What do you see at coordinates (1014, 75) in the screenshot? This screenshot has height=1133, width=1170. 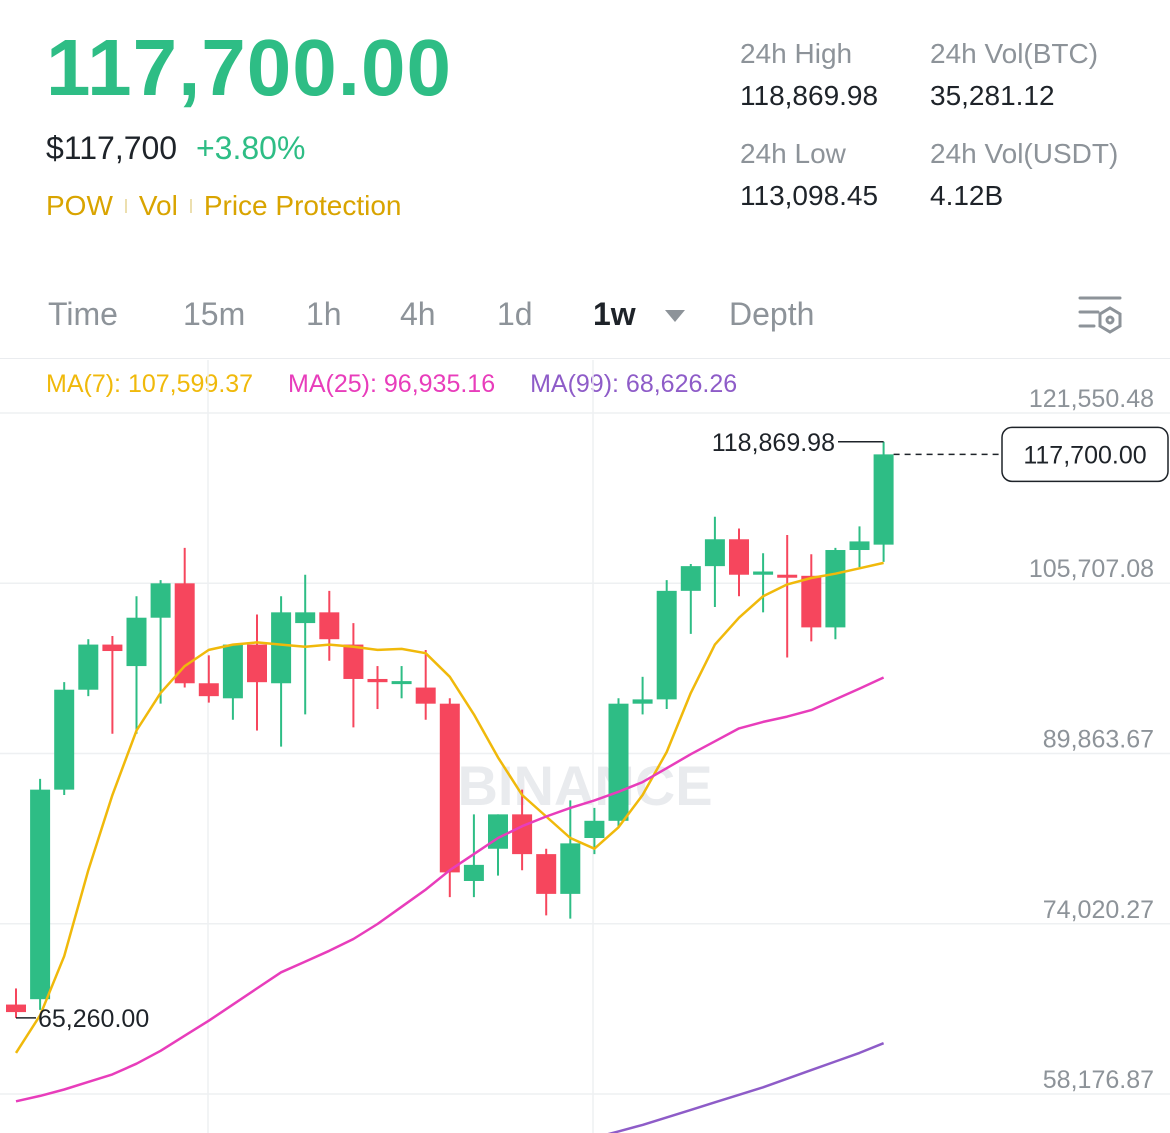 I see `stat-24h-vol-btc: 24h Vol(BTC) 35,281.12` at bounding box center [1014, 75].